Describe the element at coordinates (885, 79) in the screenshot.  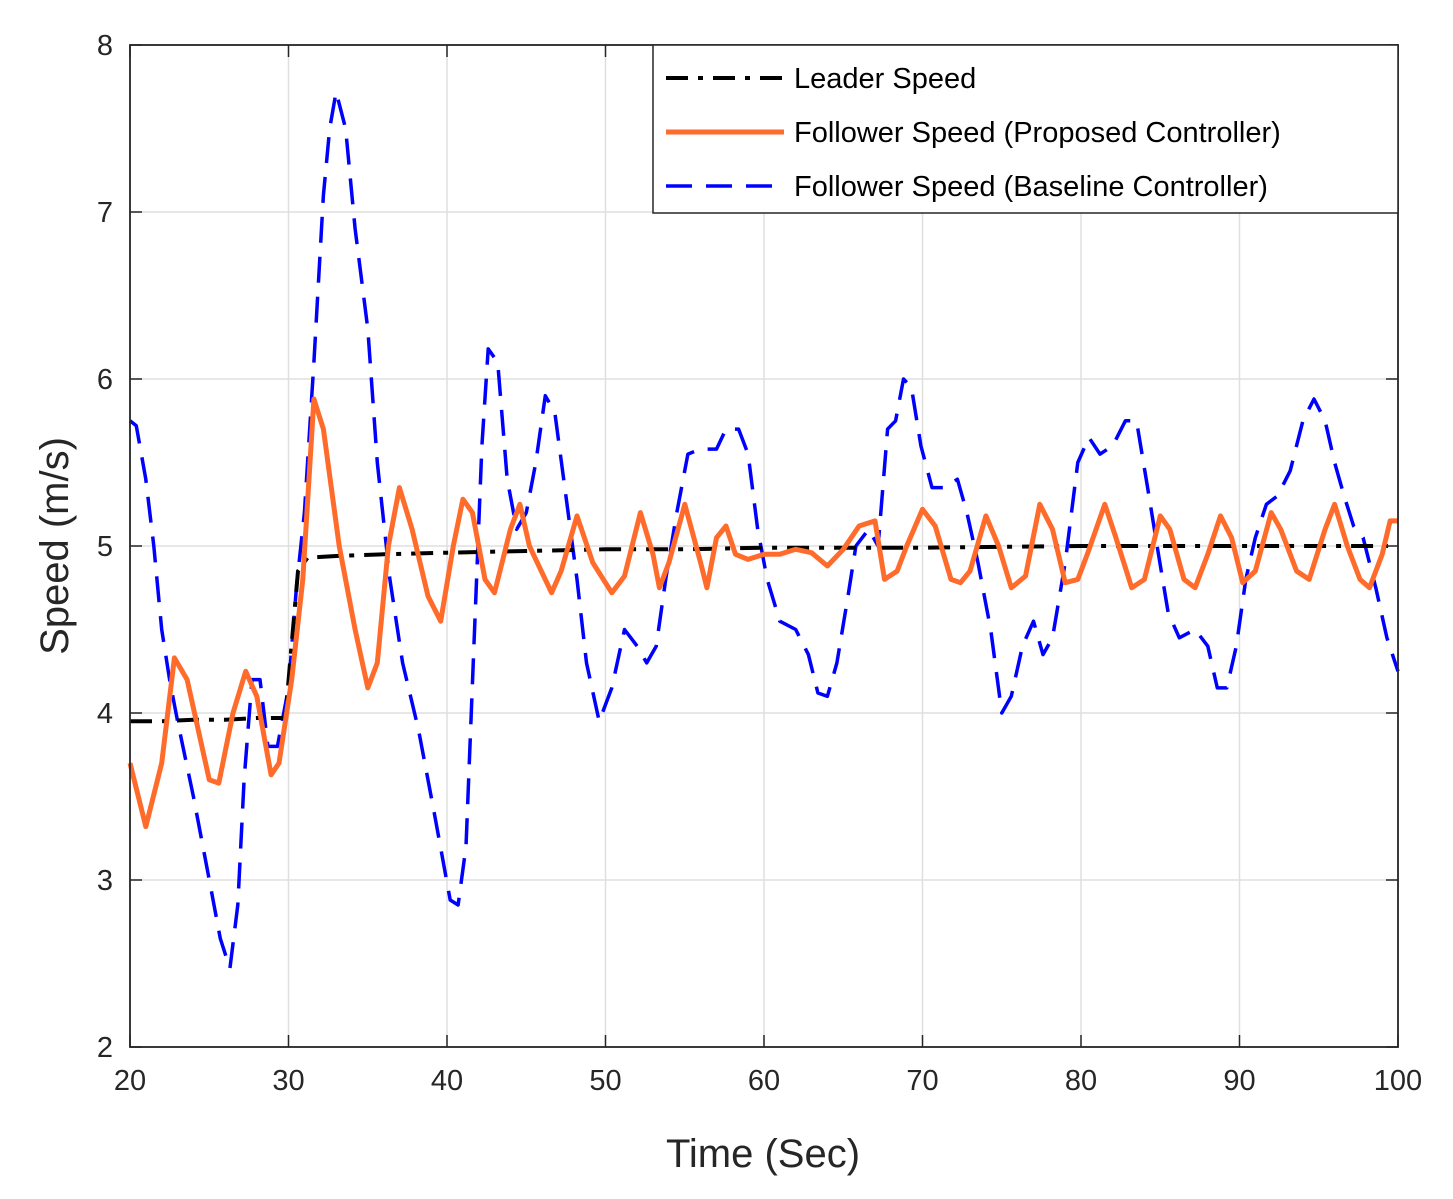
I see `legend-label: Leader Speed` at that location.